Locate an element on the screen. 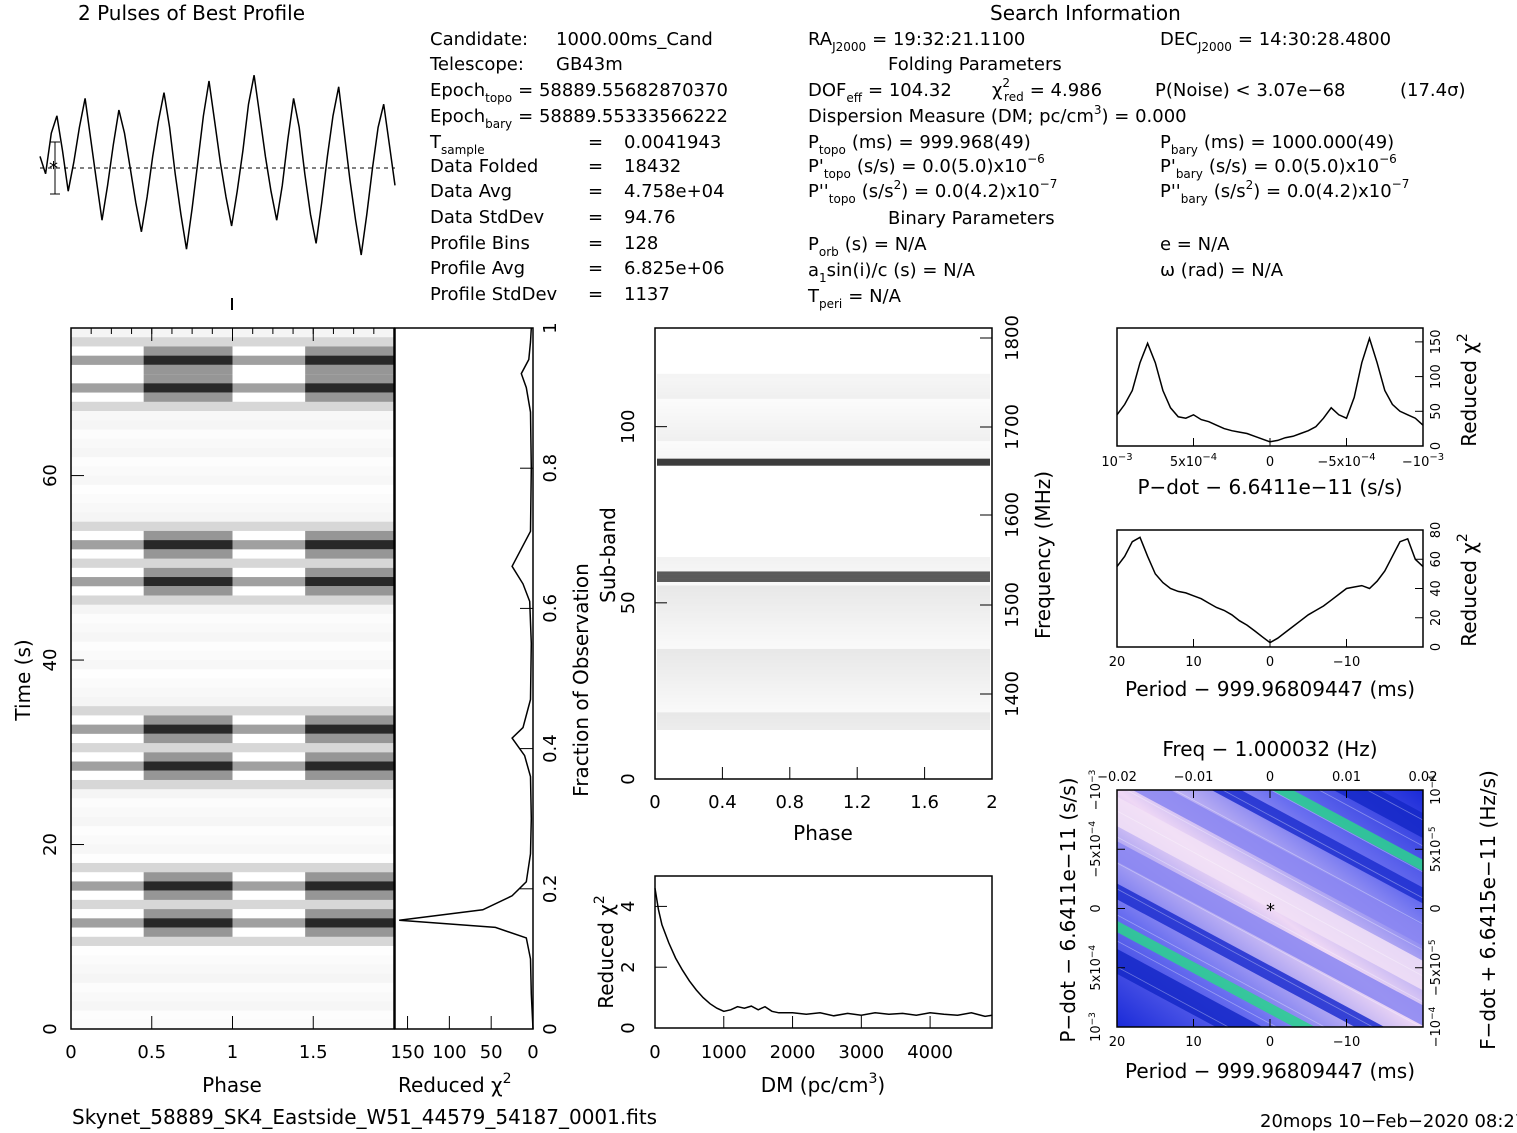 The height and width of the screenshot is (1133, 1517). sb-y-label: 0 is located at coordinates (628, 778).